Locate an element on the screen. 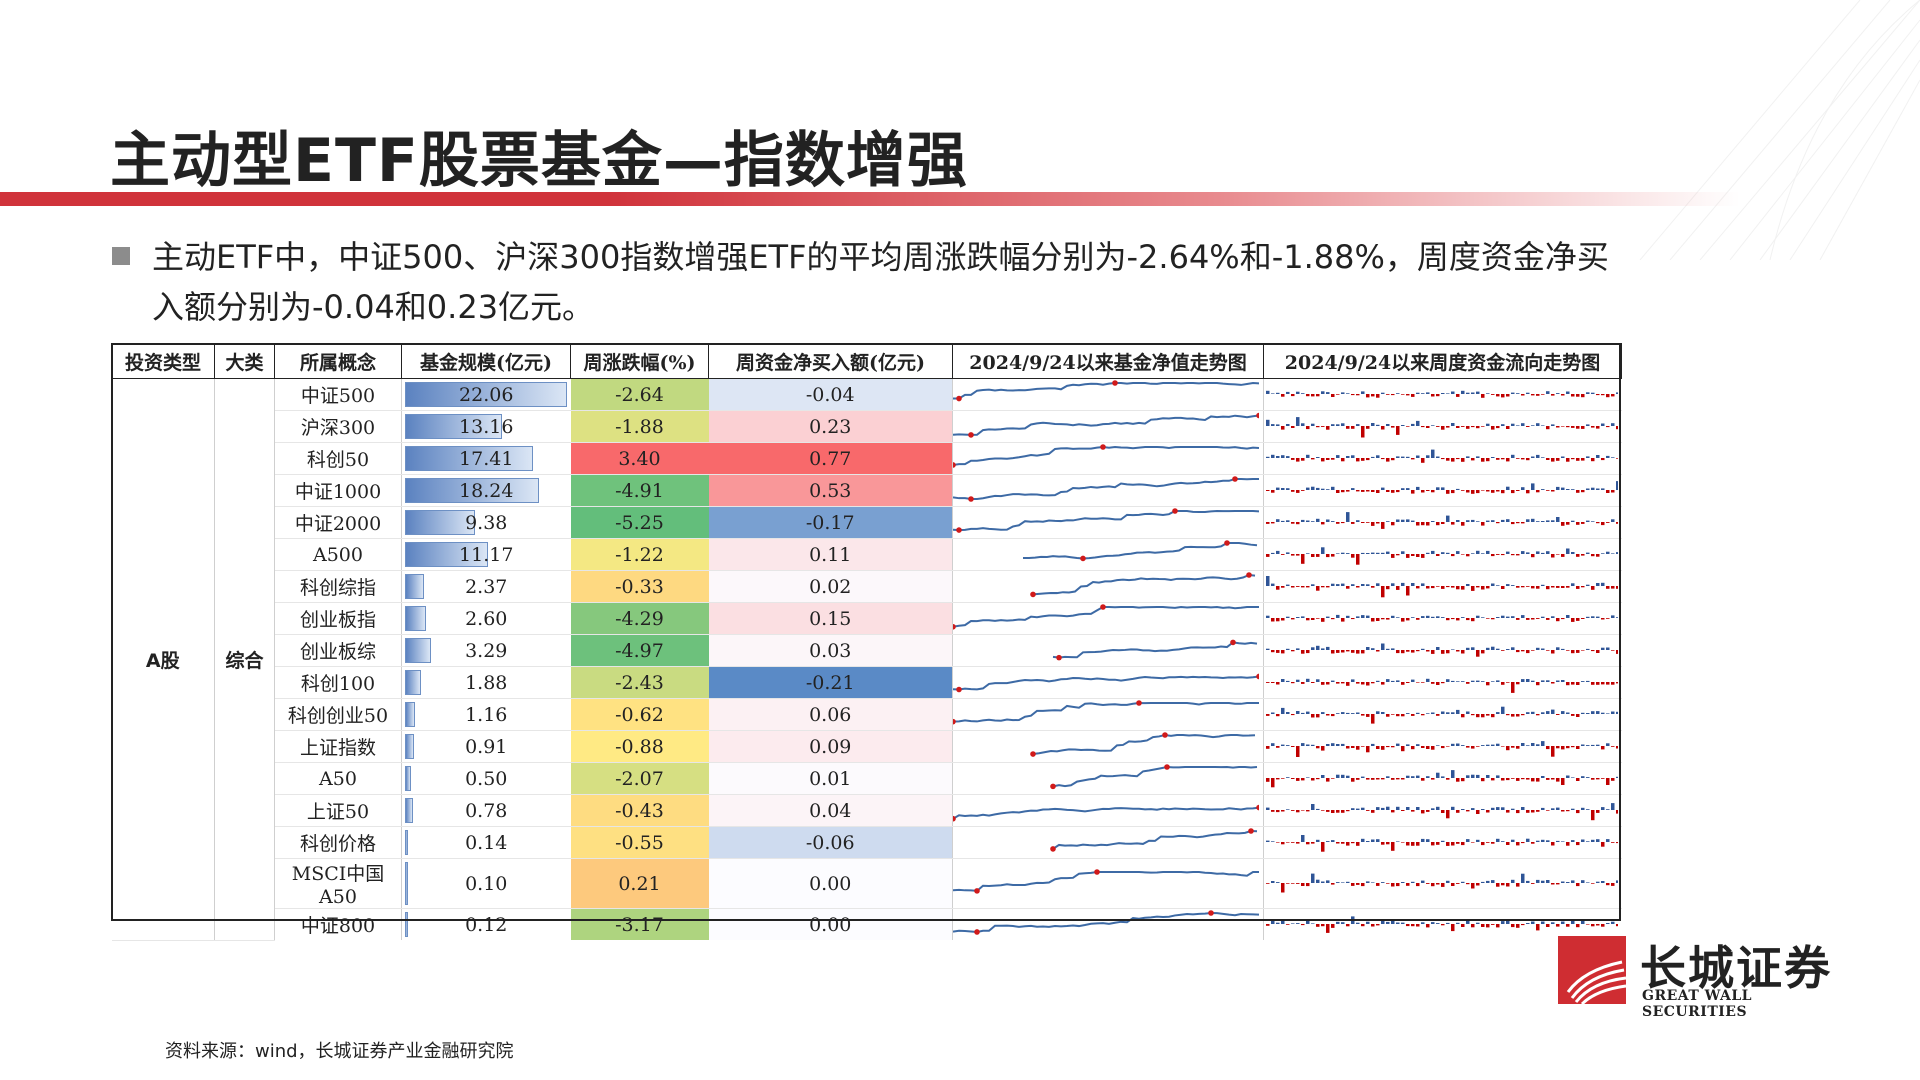  concept-cell: 科创价格 is located at coordinates (338, 842).